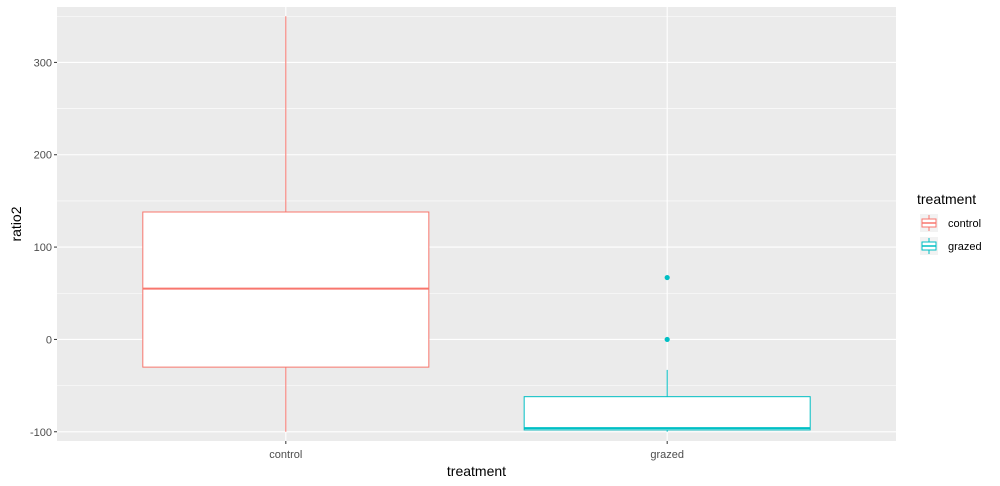 Image resolution: width=1000 pixels, height=486 pixels. What do you see at coordinates (667, 413) in the screenshot?
I see `box-iqr` at bounding box center [667, 413].